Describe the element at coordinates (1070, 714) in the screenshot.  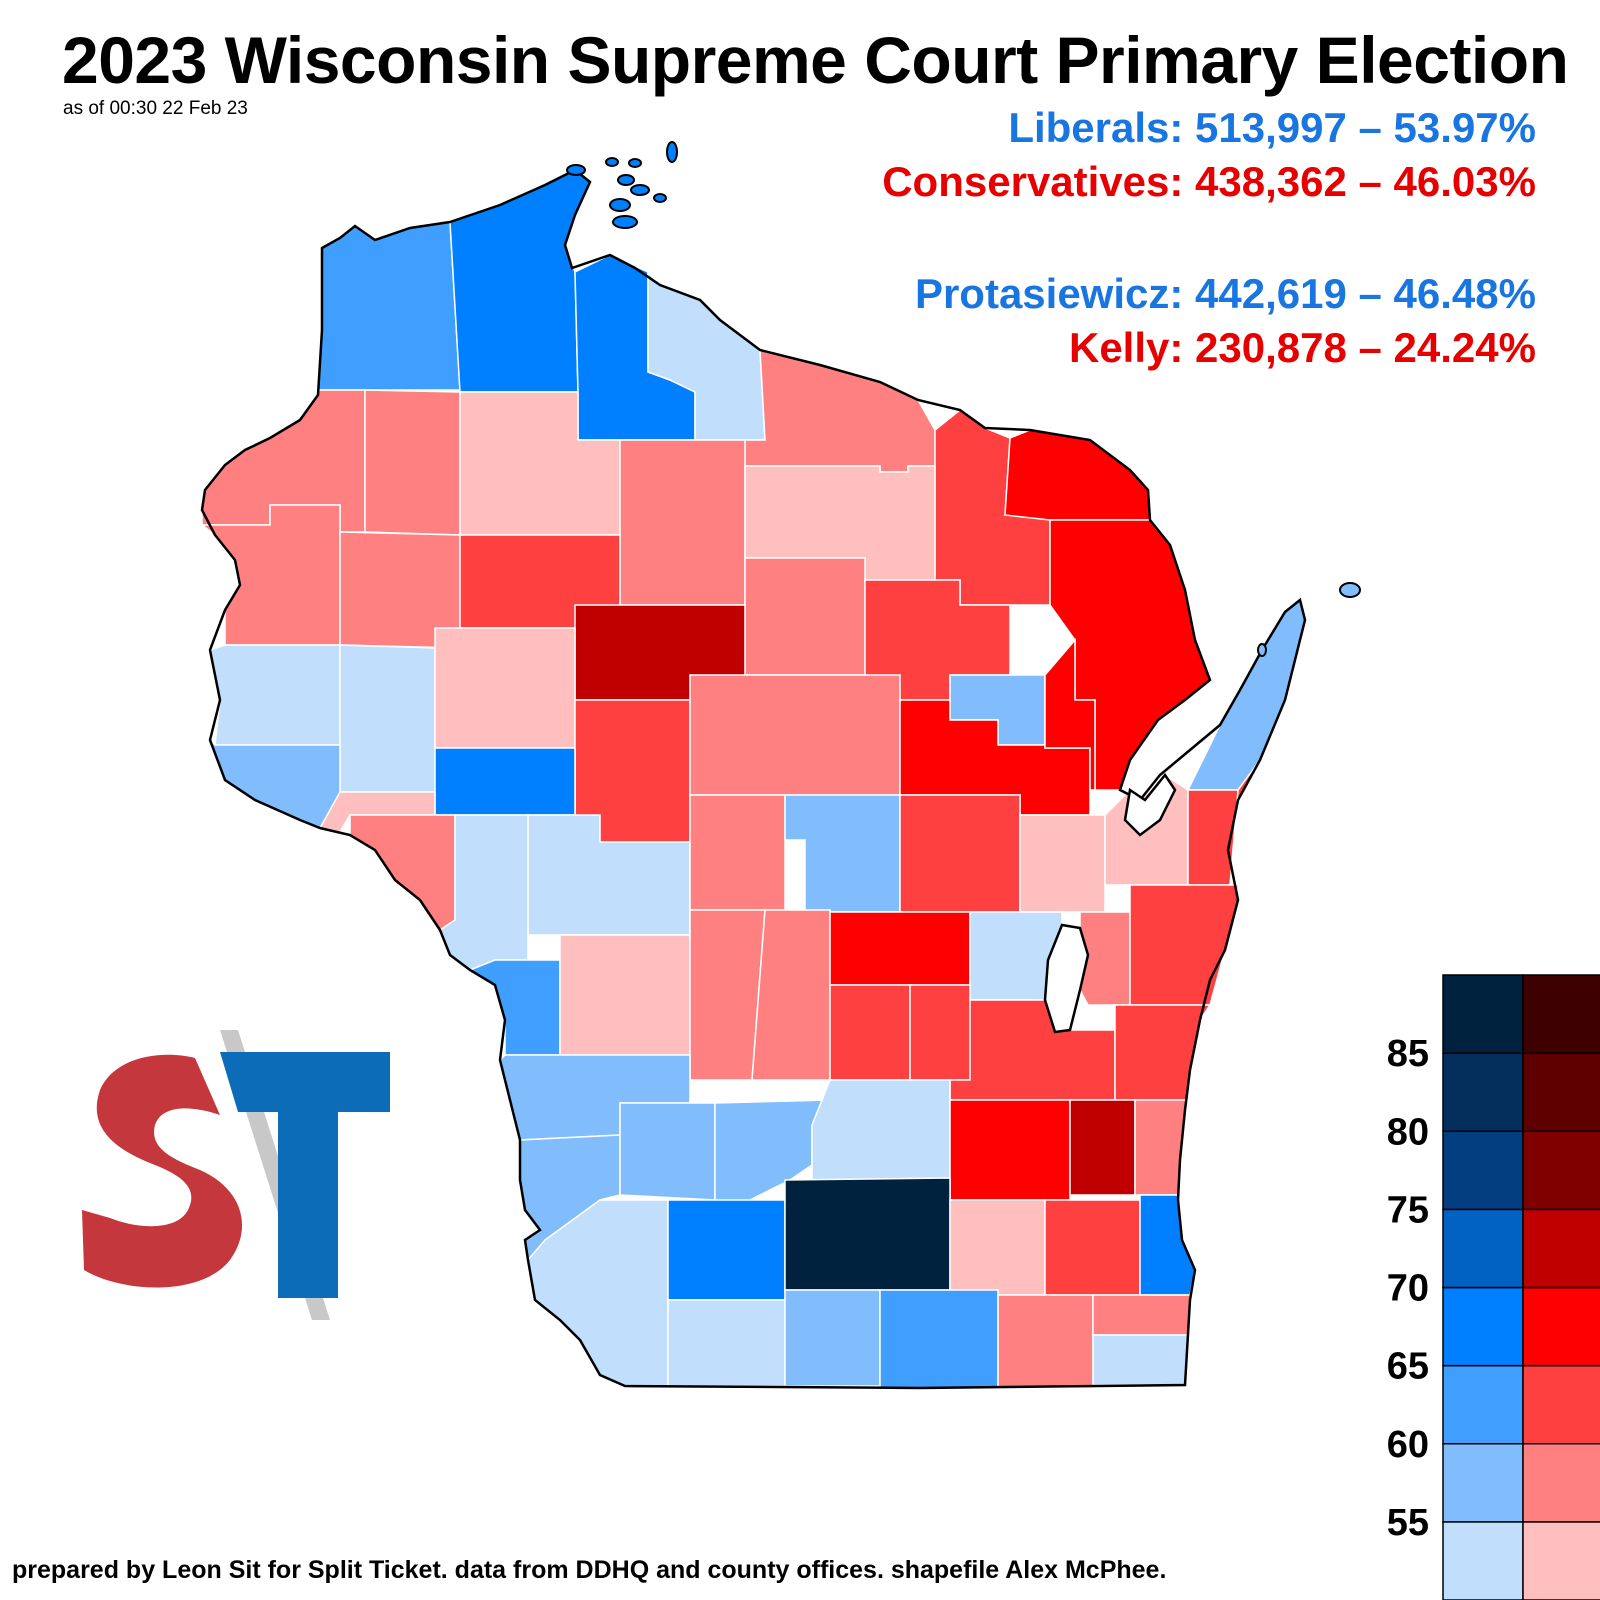
I see `county-oconto` at that location.